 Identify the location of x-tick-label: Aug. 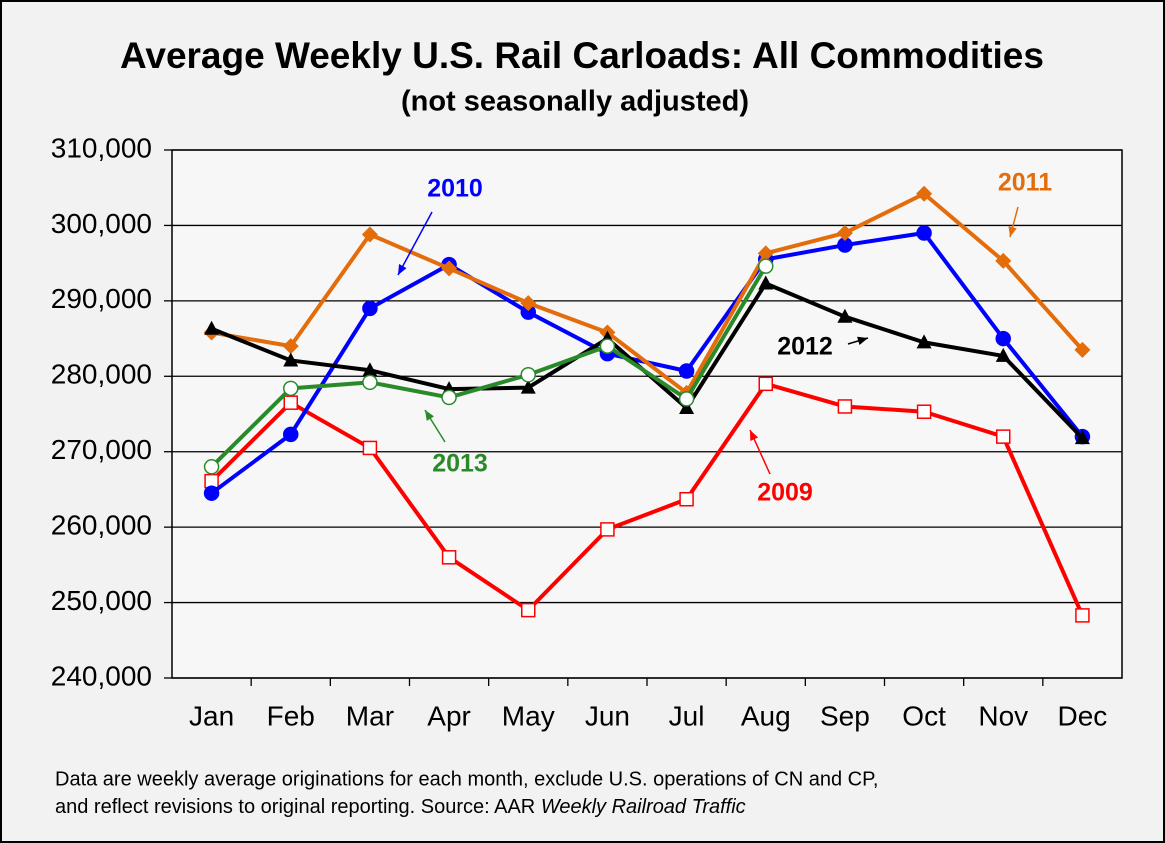
(766, 715).